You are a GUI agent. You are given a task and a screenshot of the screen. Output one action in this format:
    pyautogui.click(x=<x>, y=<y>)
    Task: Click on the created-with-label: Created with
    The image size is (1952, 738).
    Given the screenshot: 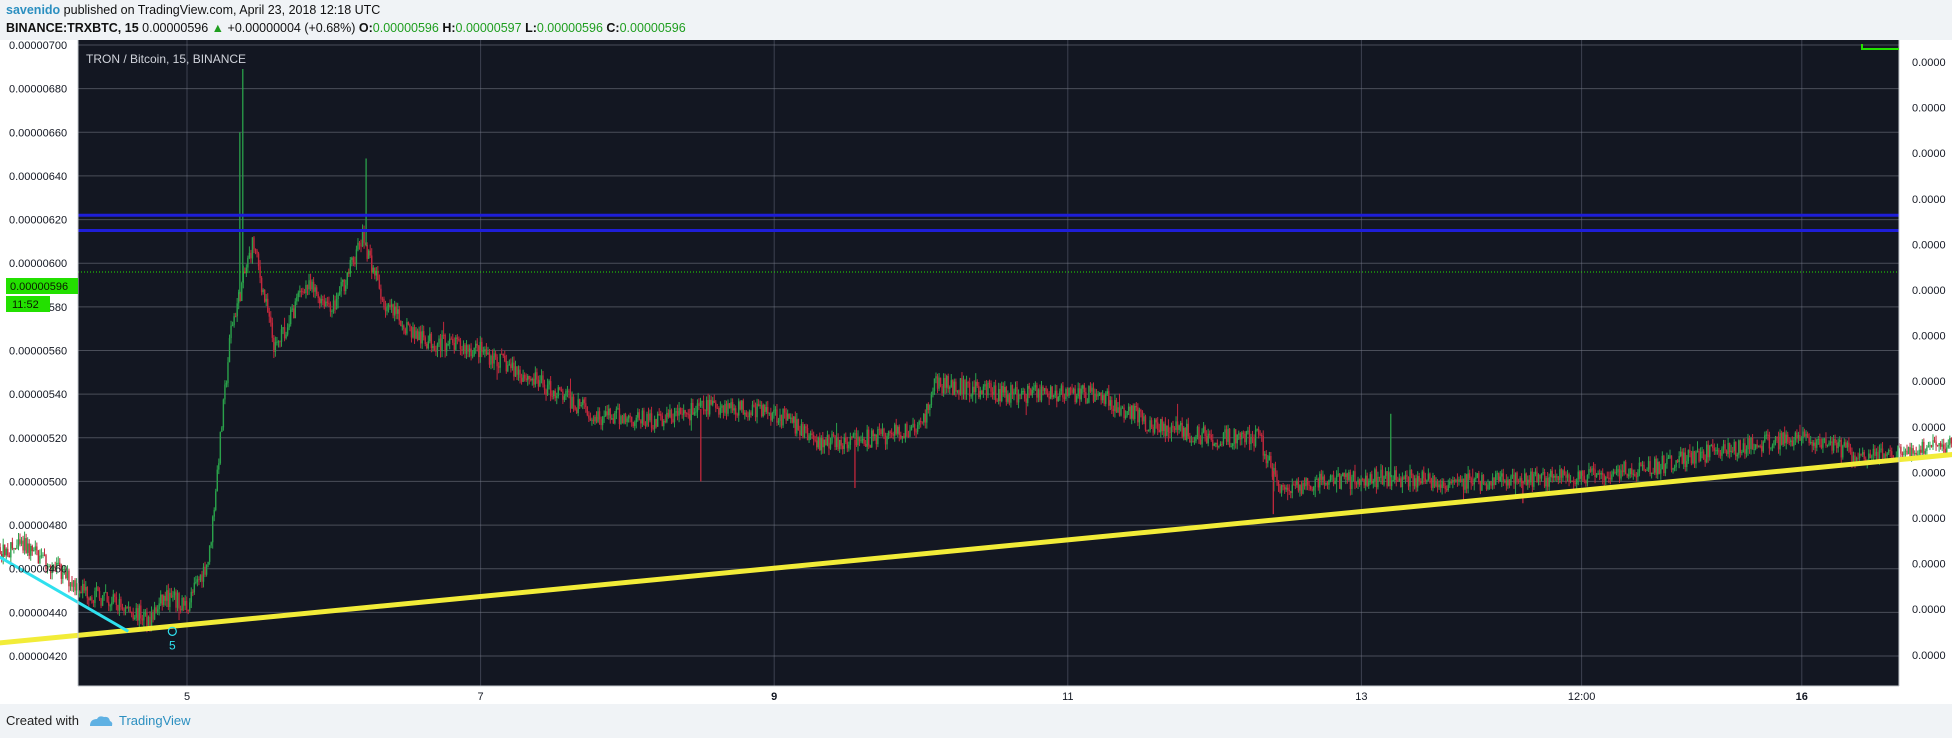 What is the action you would take?
    pyautogui.click(x=42, y=720)
    